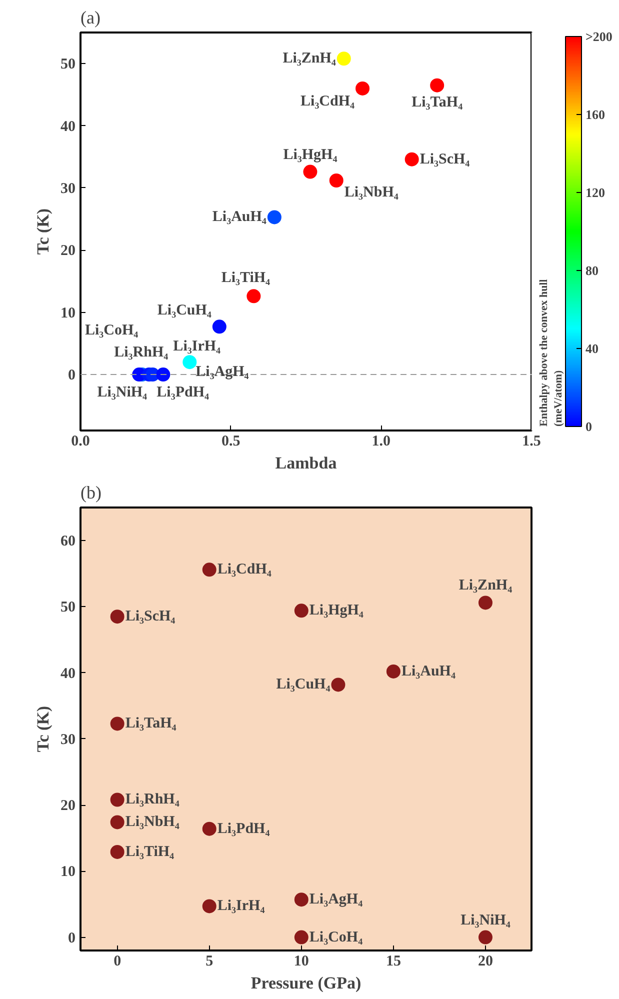 Image resolution: width=619 pixels, height=999 pixels. Describe the element at coordinates (599, 36) in the screenshot. I see `color-bar-label: >200` at that location.